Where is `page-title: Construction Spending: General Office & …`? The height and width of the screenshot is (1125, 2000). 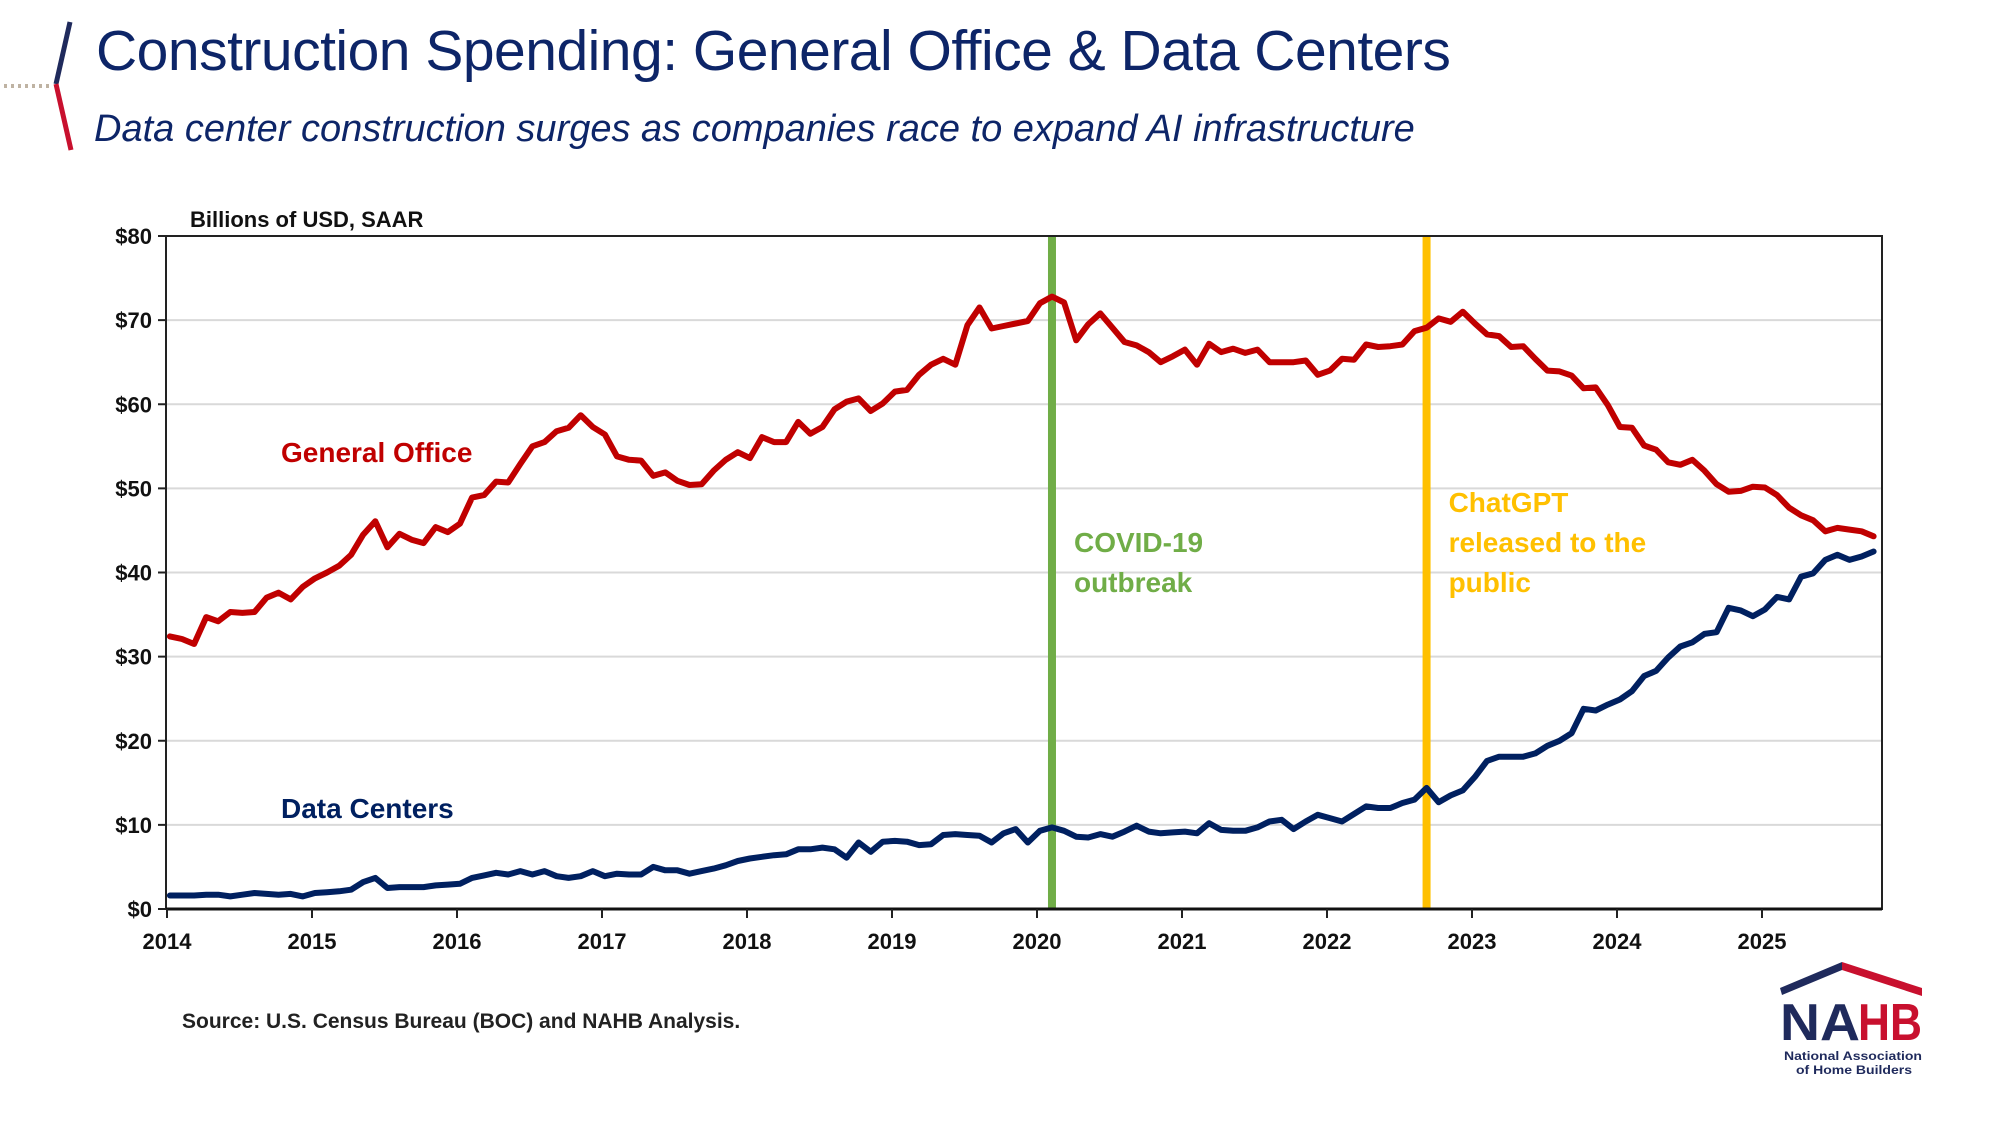
page-title: Construction Spending: General Office & … is located at coordinates (773, 51).